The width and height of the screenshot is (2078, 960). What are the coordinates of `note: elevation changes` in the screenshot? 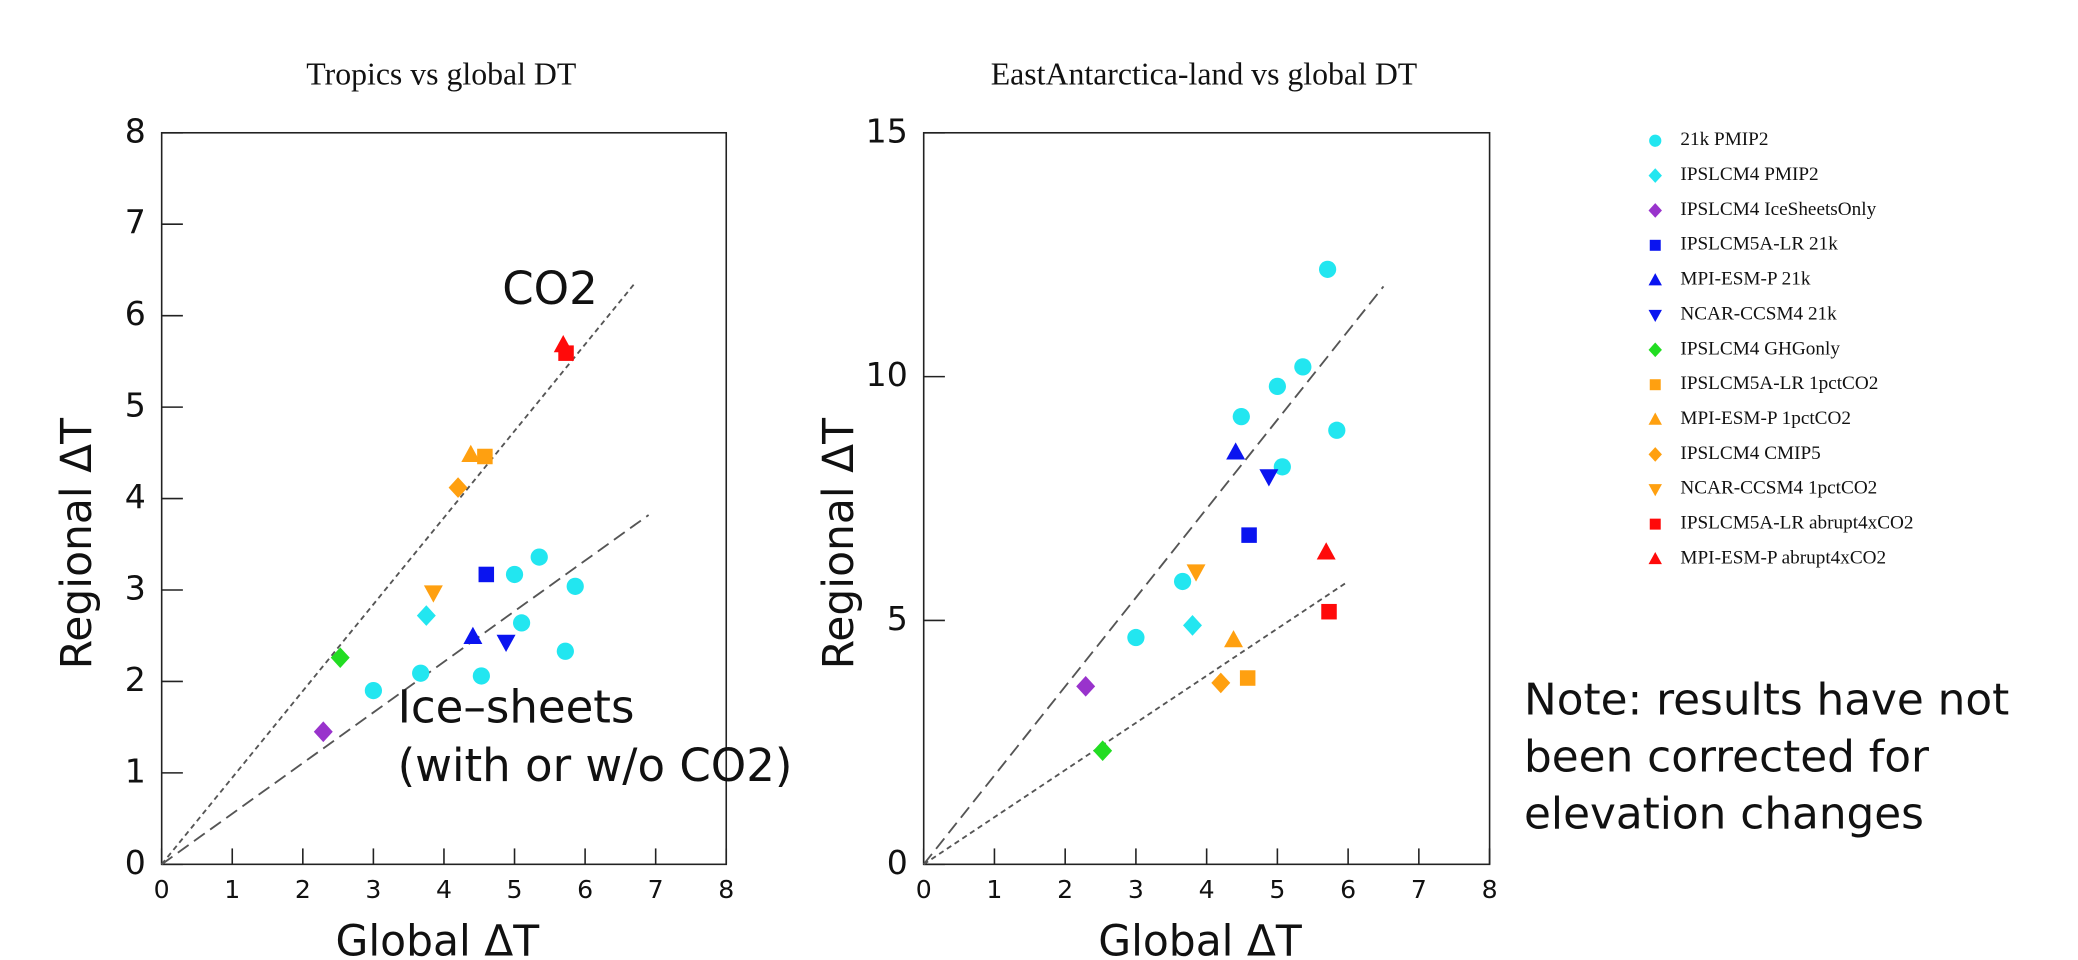 It's located at (1724, 814).